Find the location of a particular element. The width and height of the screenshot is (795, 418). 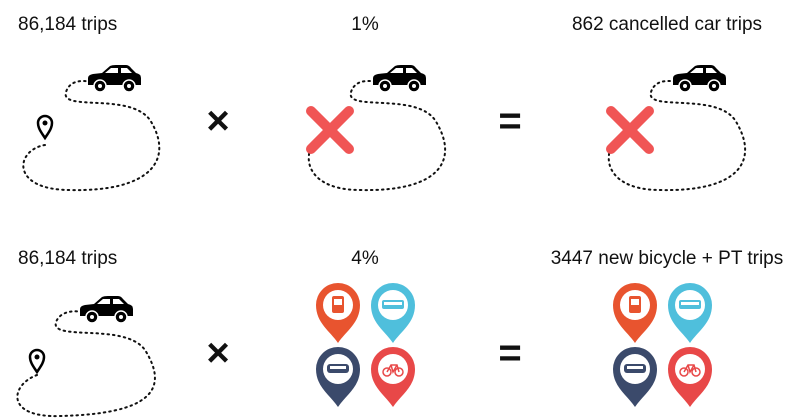

middle-label: 4% is located at coordinates (365, 258).